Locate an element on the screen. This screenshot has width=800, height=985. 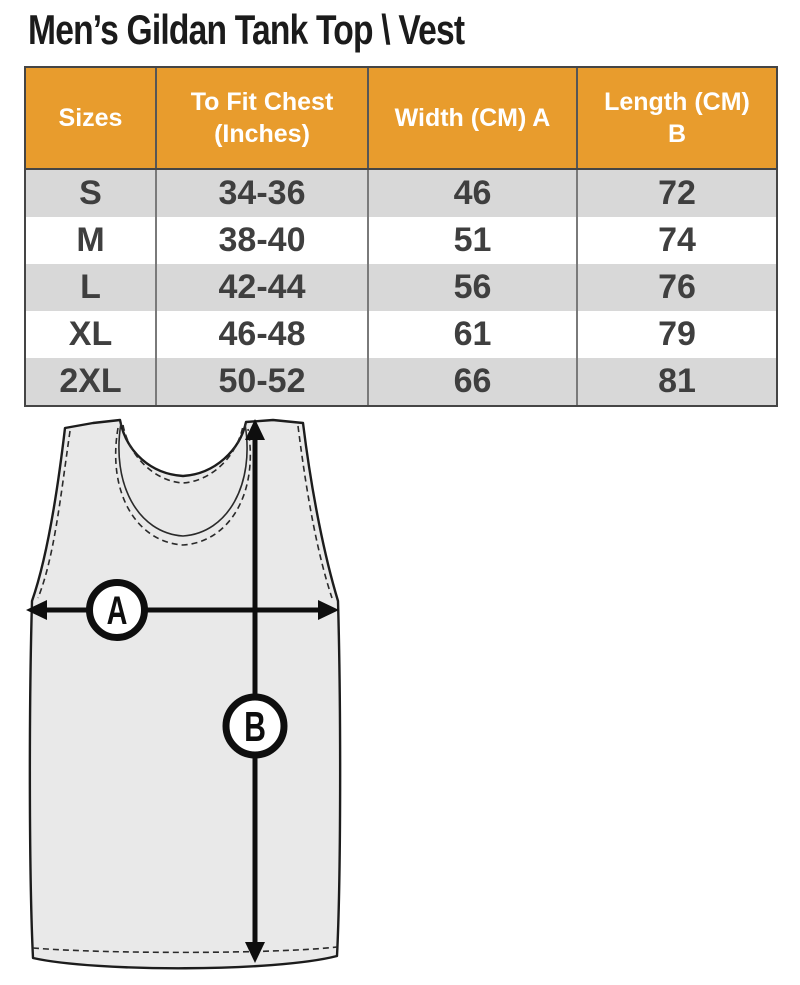
table-row-2xl: 2XL 50-52 66 81 is located at coordinates (401, 381).